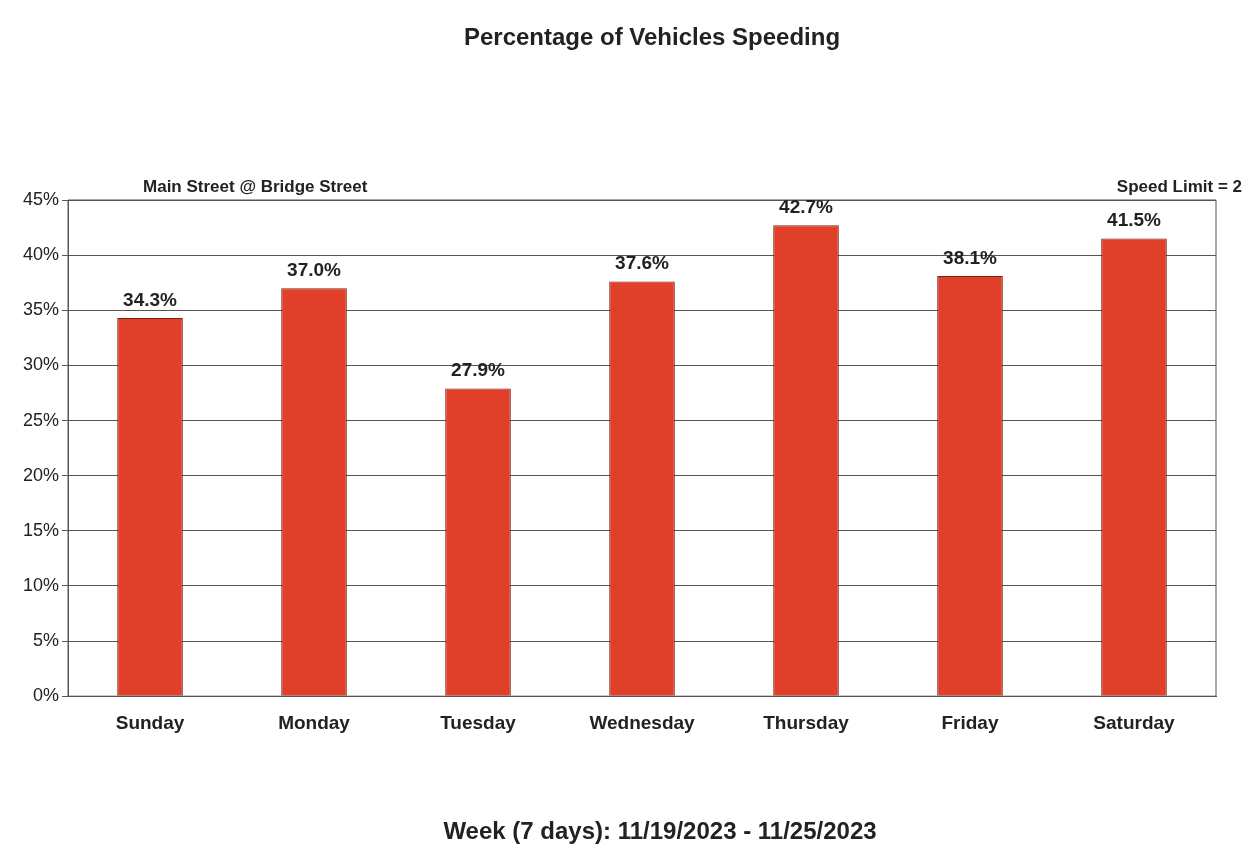 The width and height of the screenshot is (1248, 863). Describe the element at coordinates (970, 722) in the screenshot. I see `x-tick-label: Friday` at that location.